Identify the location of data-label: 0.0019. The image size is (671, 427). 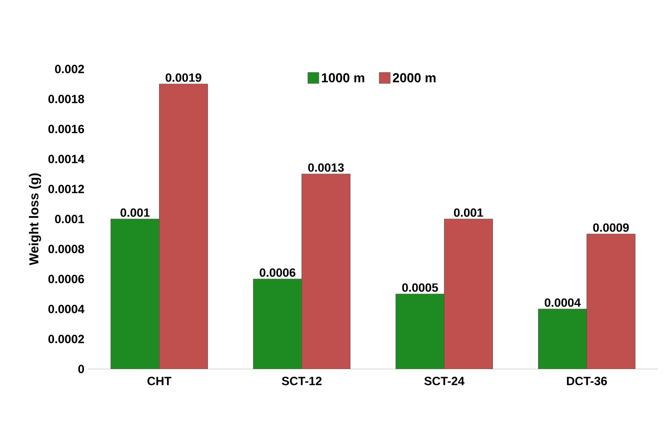
(184, 77).